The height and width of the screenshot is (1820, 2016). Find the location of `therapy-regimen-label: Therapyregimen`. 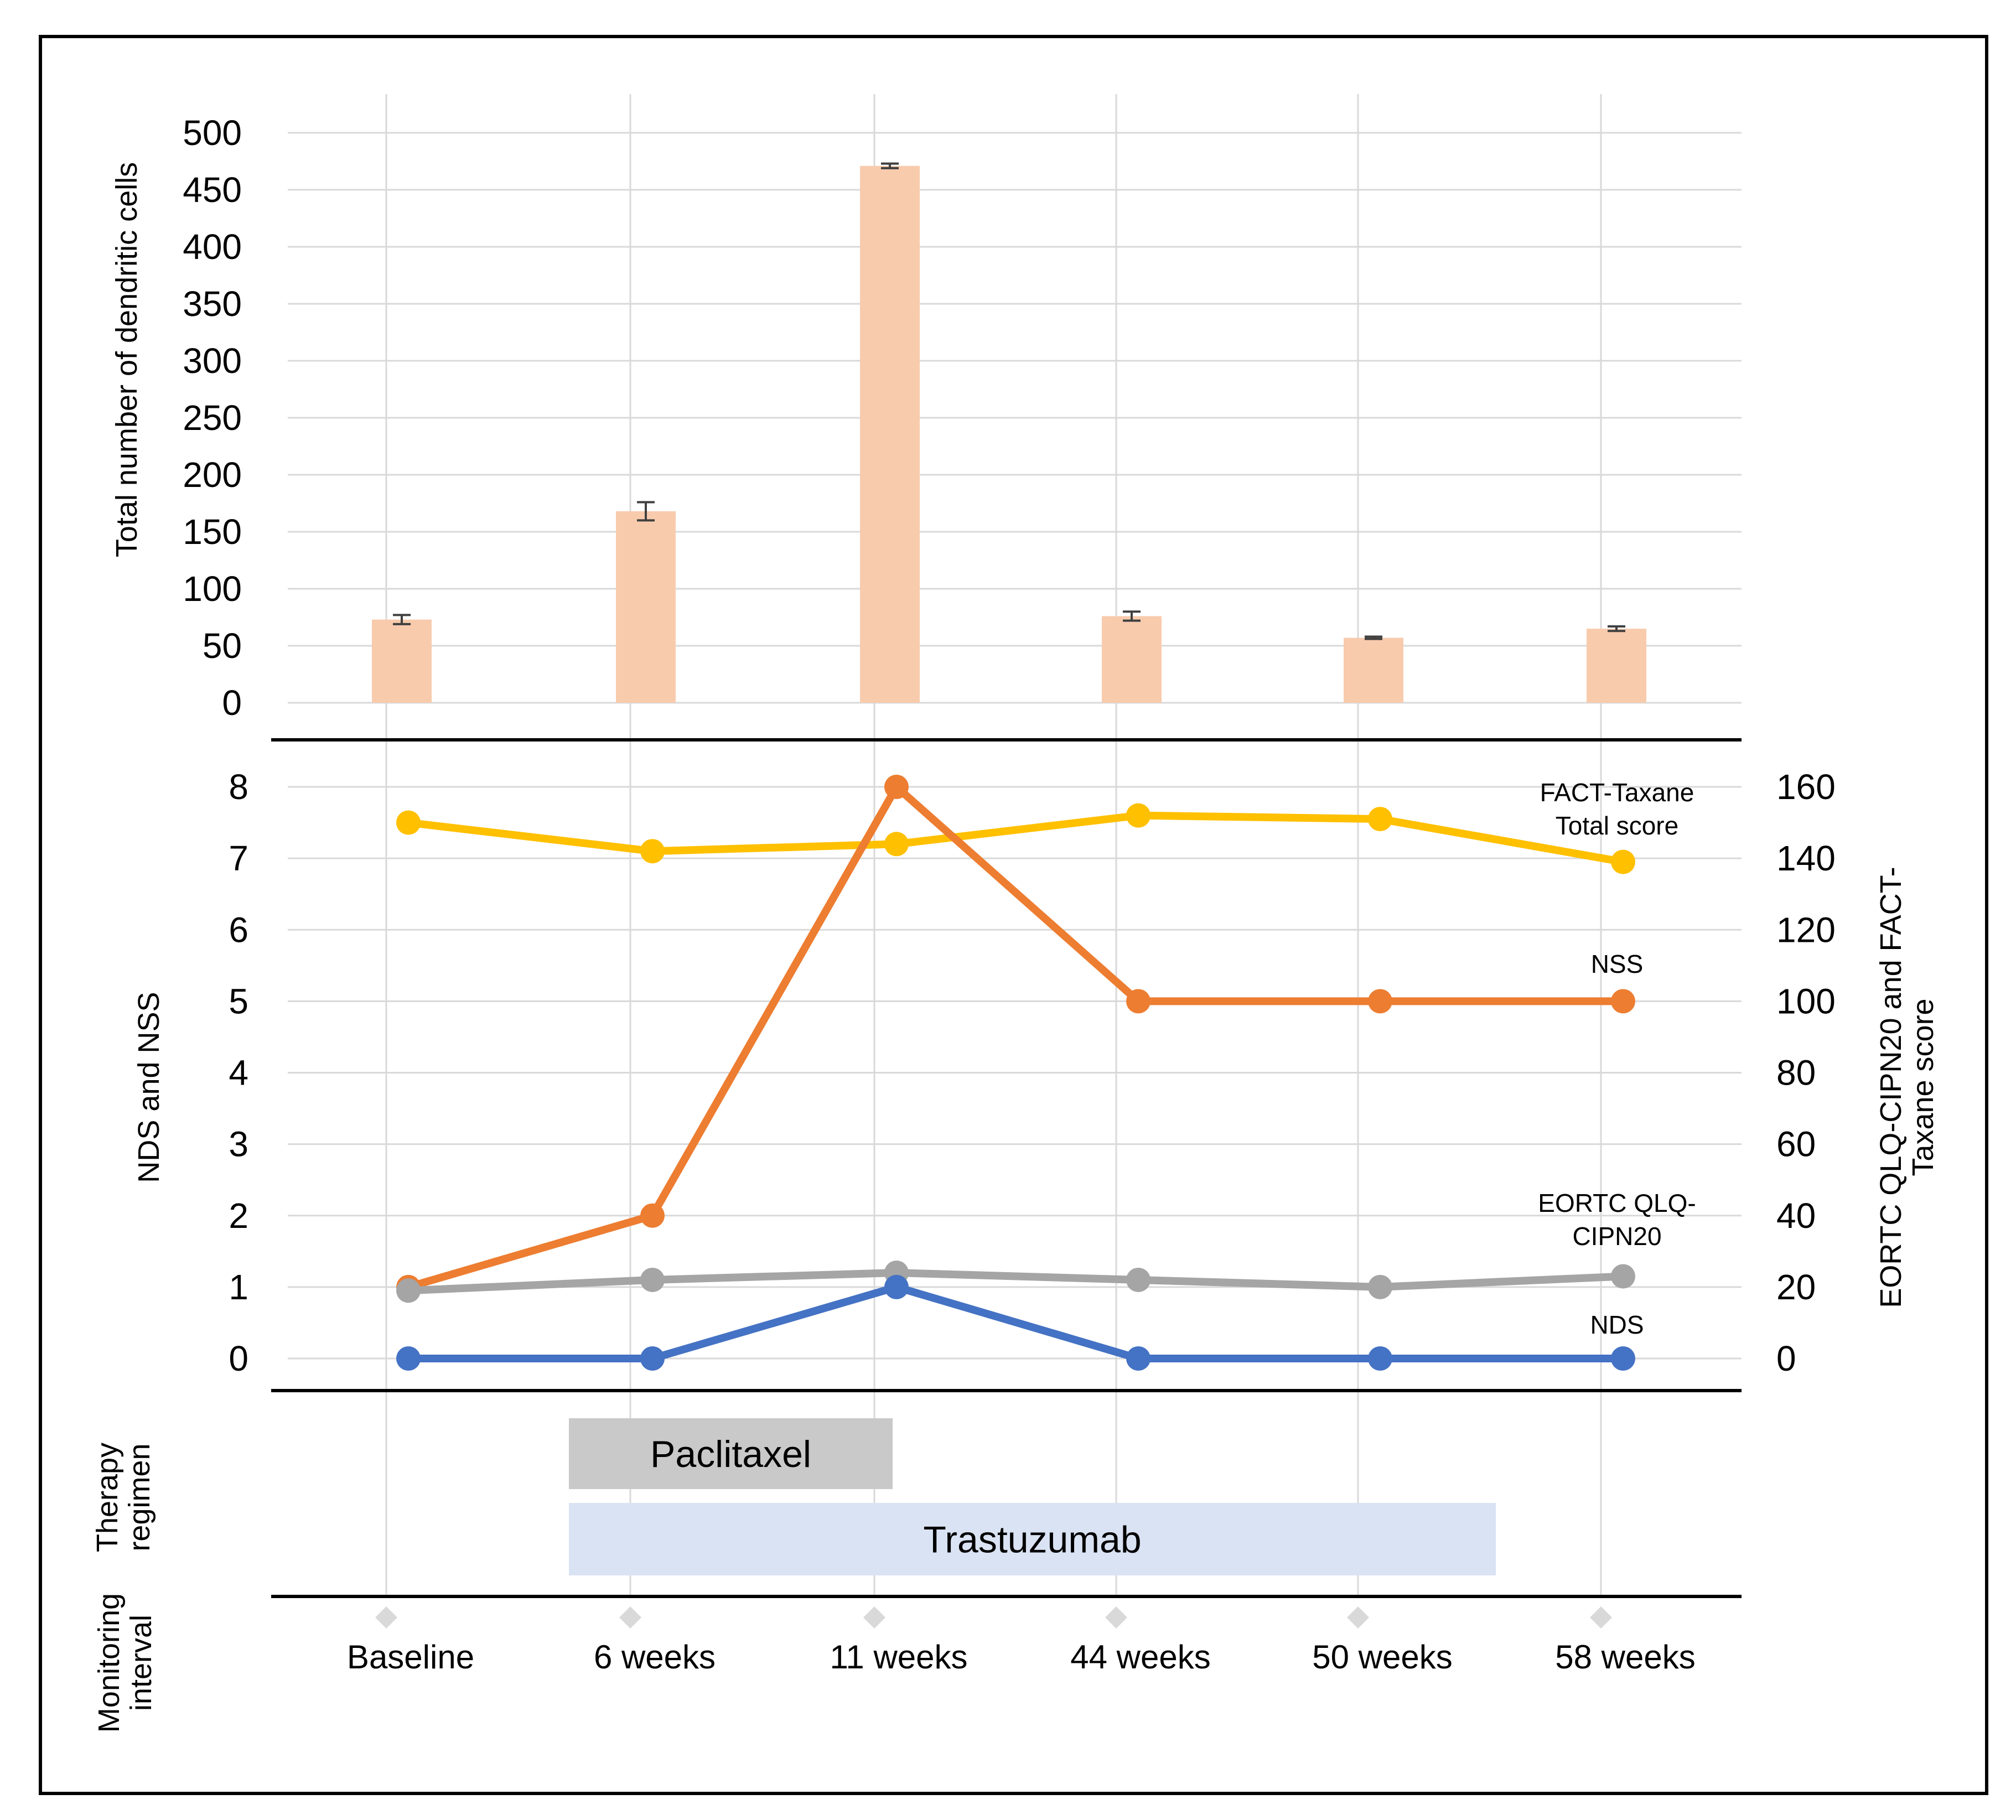

therapy-regimen-label: Therapyregimen is located at coordinates (123, 1497).